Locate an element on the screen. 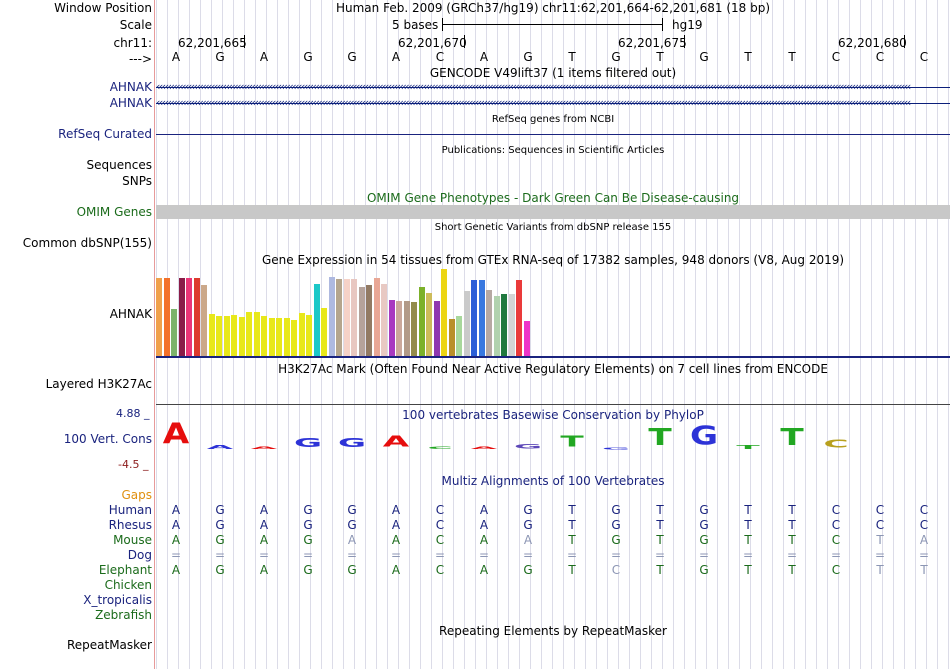 This screenshot has width=950, height=669. gtex-expression-chart is located at coordinates (346, 312).